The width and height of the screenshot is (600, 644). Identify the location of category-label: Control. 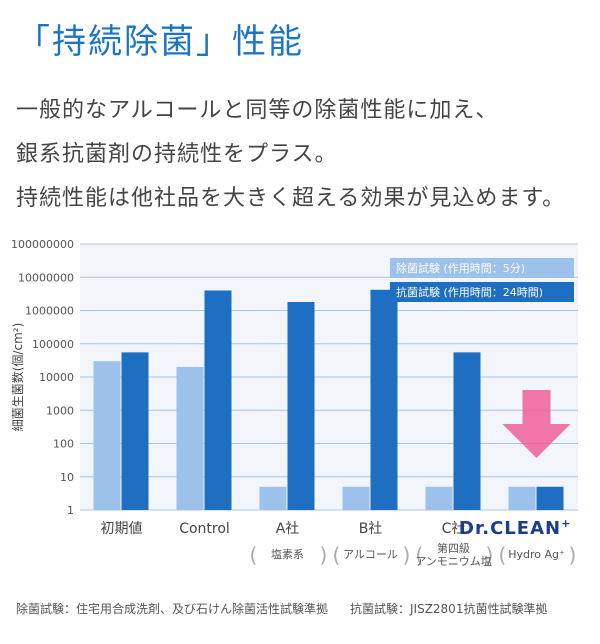
(204, 529).